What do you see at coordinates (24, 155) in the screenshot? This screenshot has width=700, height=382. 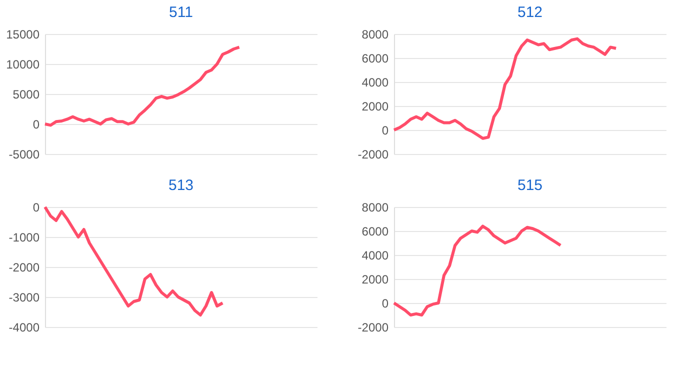 I see `y-tick-label: -5000` at bounding box center [24, 155].